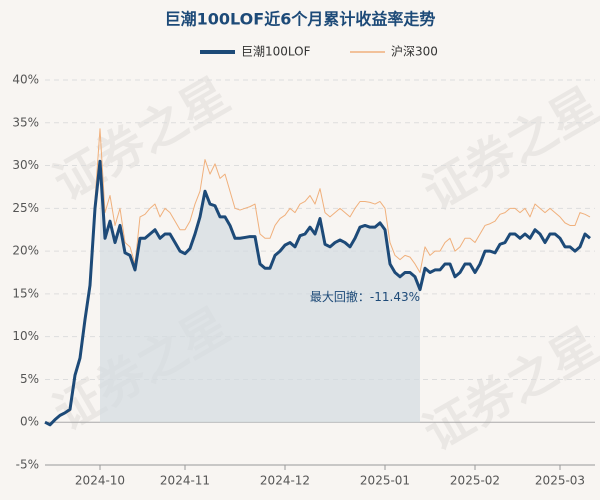  I want to click on drawdown-label: 最大回撤：-11.43%, so click(365, 296).